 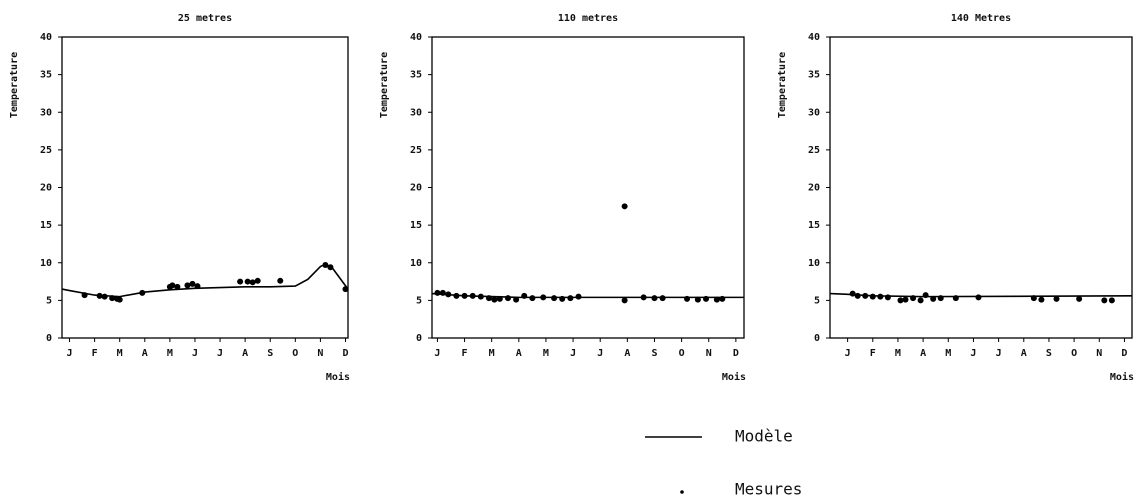 I want to click on chart-title: 110 metres, so click(x=588, y=18).